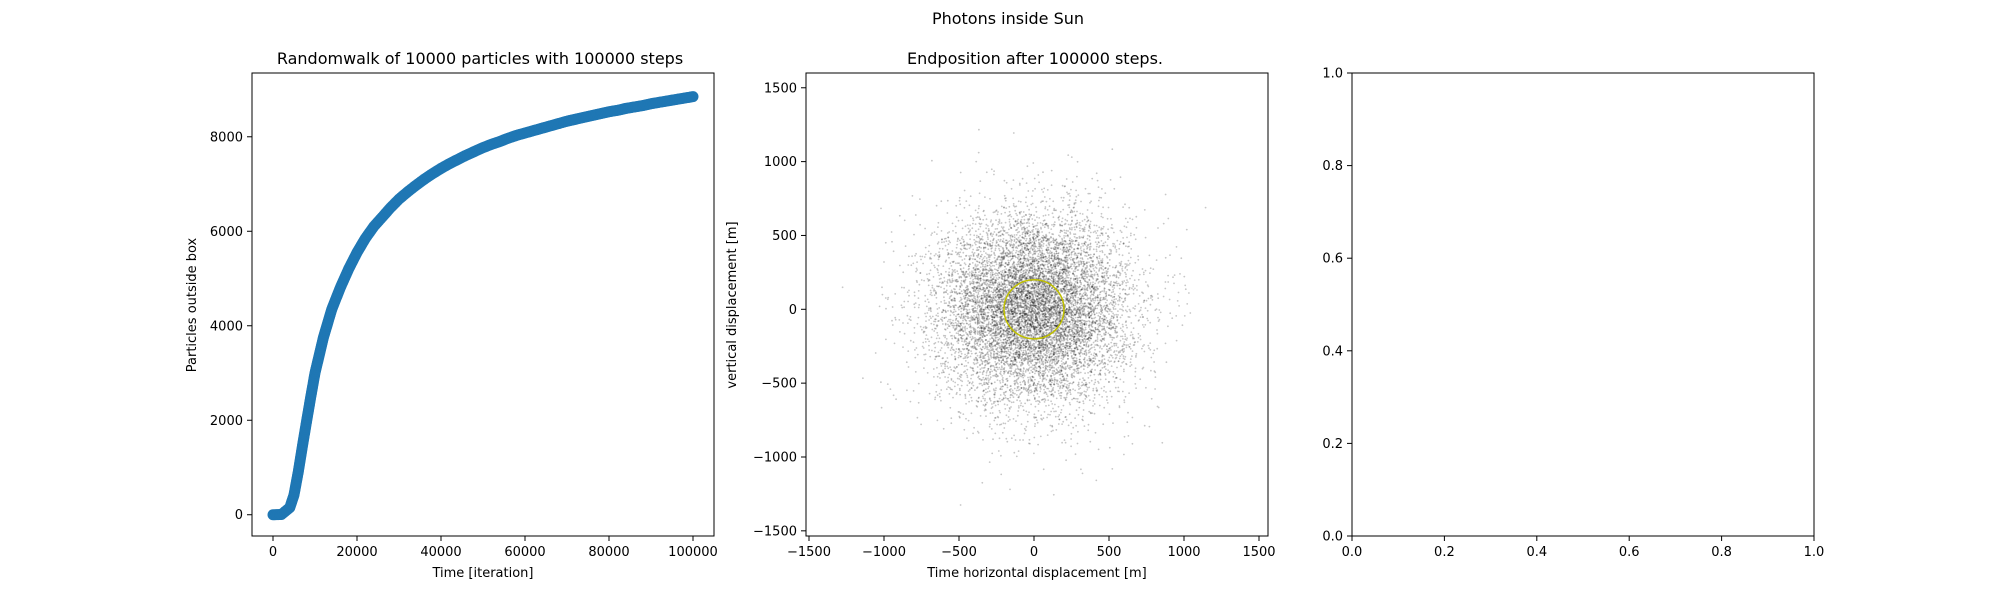 The image size is (2000, 600). Describe the element at coordinates (226, 421) in the screenshot. I see `y-tick-label: 2000` at that location.